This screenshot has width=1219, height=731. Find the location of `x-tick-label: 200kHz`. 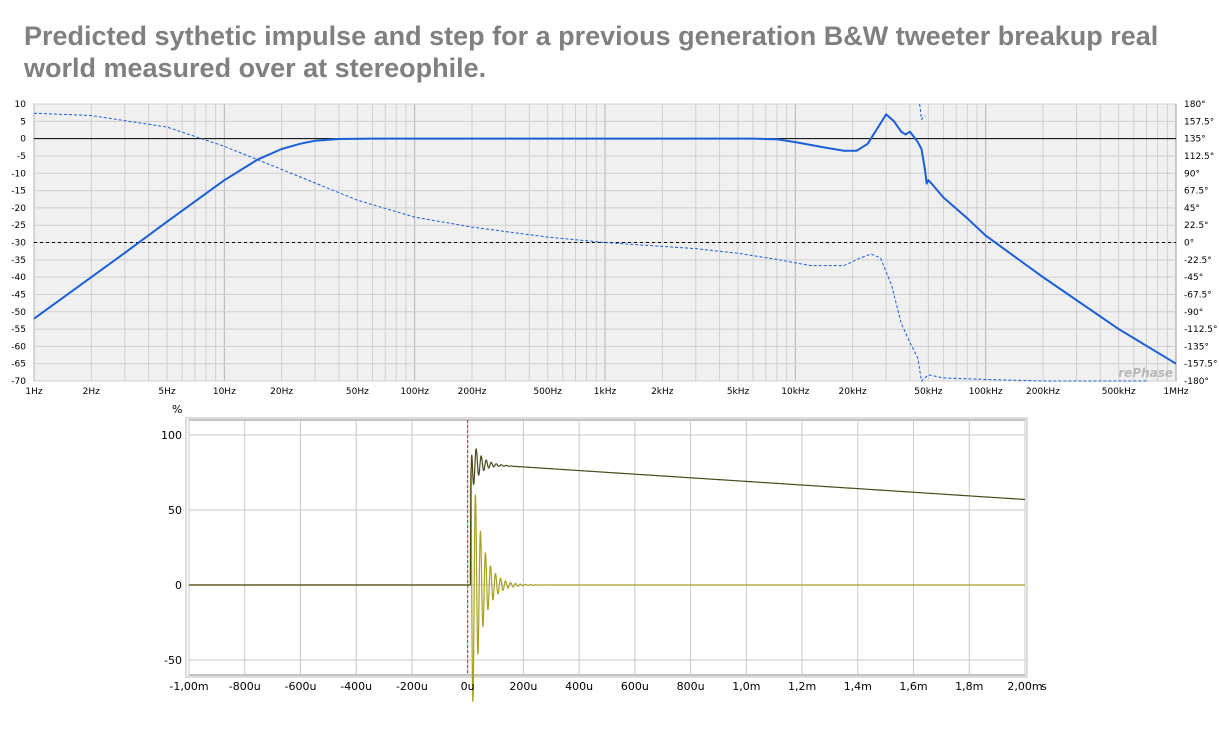

x-tick-label: 200kHz is located at coordinates (1043, 392).